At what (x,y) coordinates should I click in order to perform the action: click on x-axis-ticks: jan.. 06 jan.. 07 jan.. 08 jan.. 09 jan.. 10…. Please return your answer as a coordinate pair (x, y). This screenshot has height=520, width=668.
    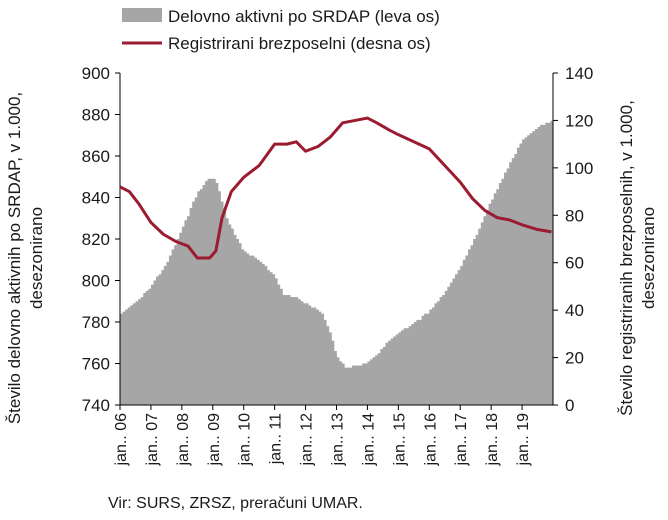
    Looking at the image, I should click on (322, 435).